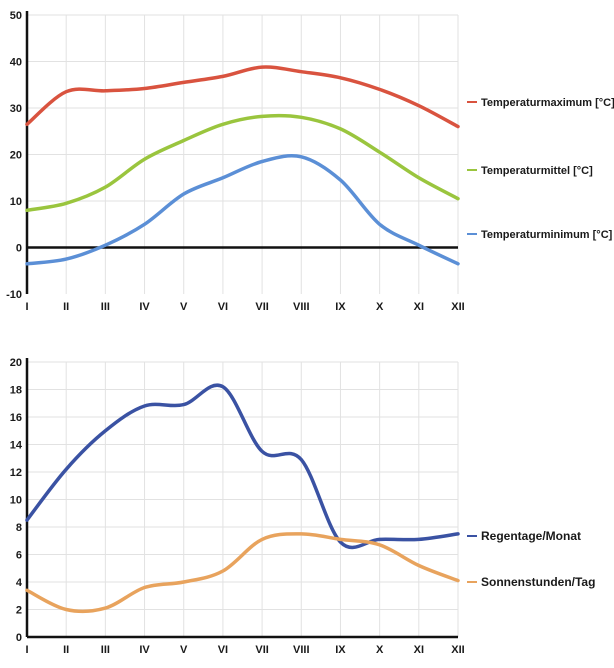  What do you see at coordinates (19, 611) in the screenshot?
I see `y-tick-label: 2` at bounding box center [19, 611].